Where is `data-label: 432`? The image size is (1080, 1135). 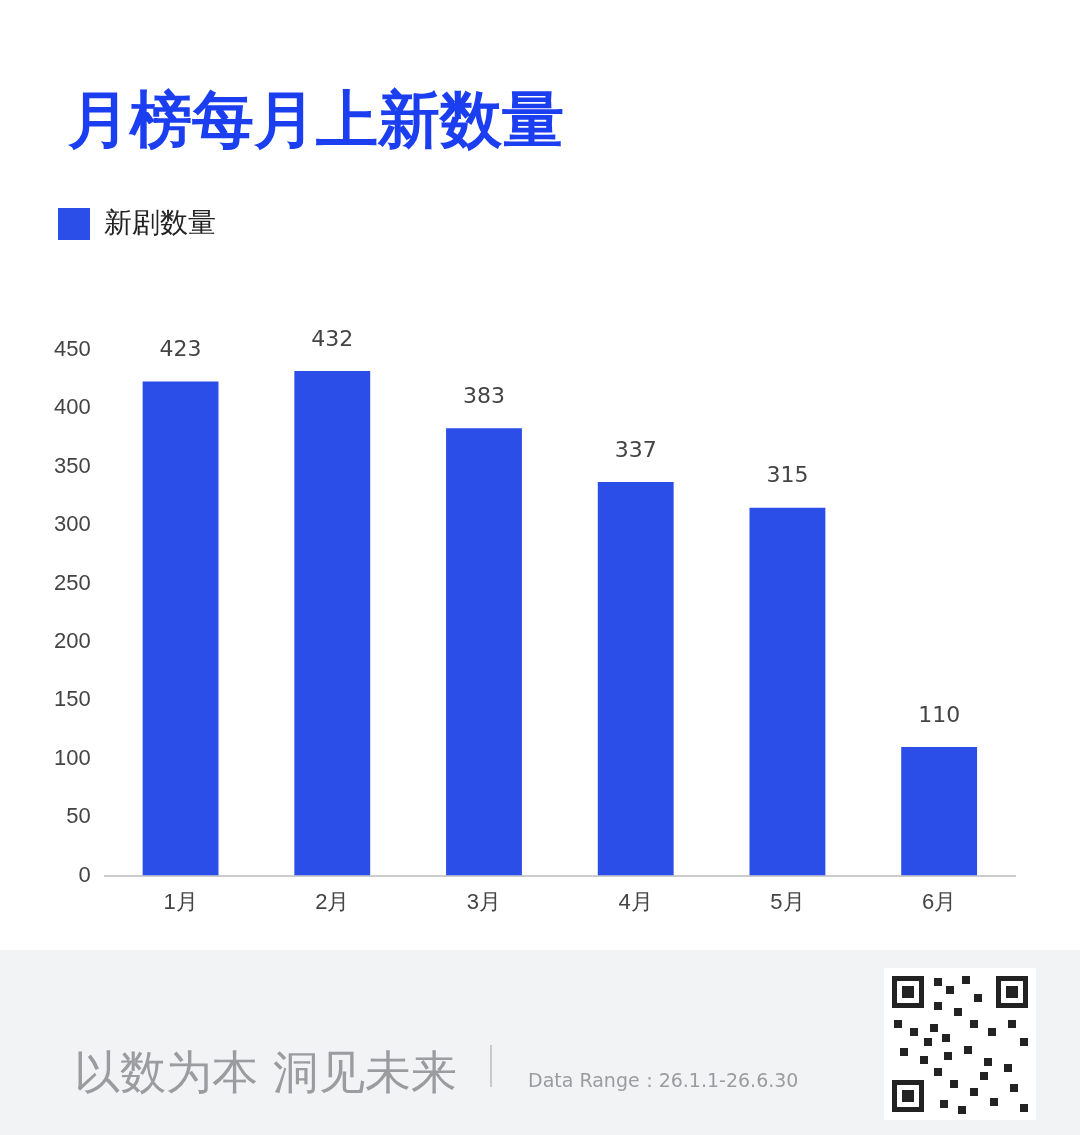 data-label: 432 is located at coordinates (332, 338).